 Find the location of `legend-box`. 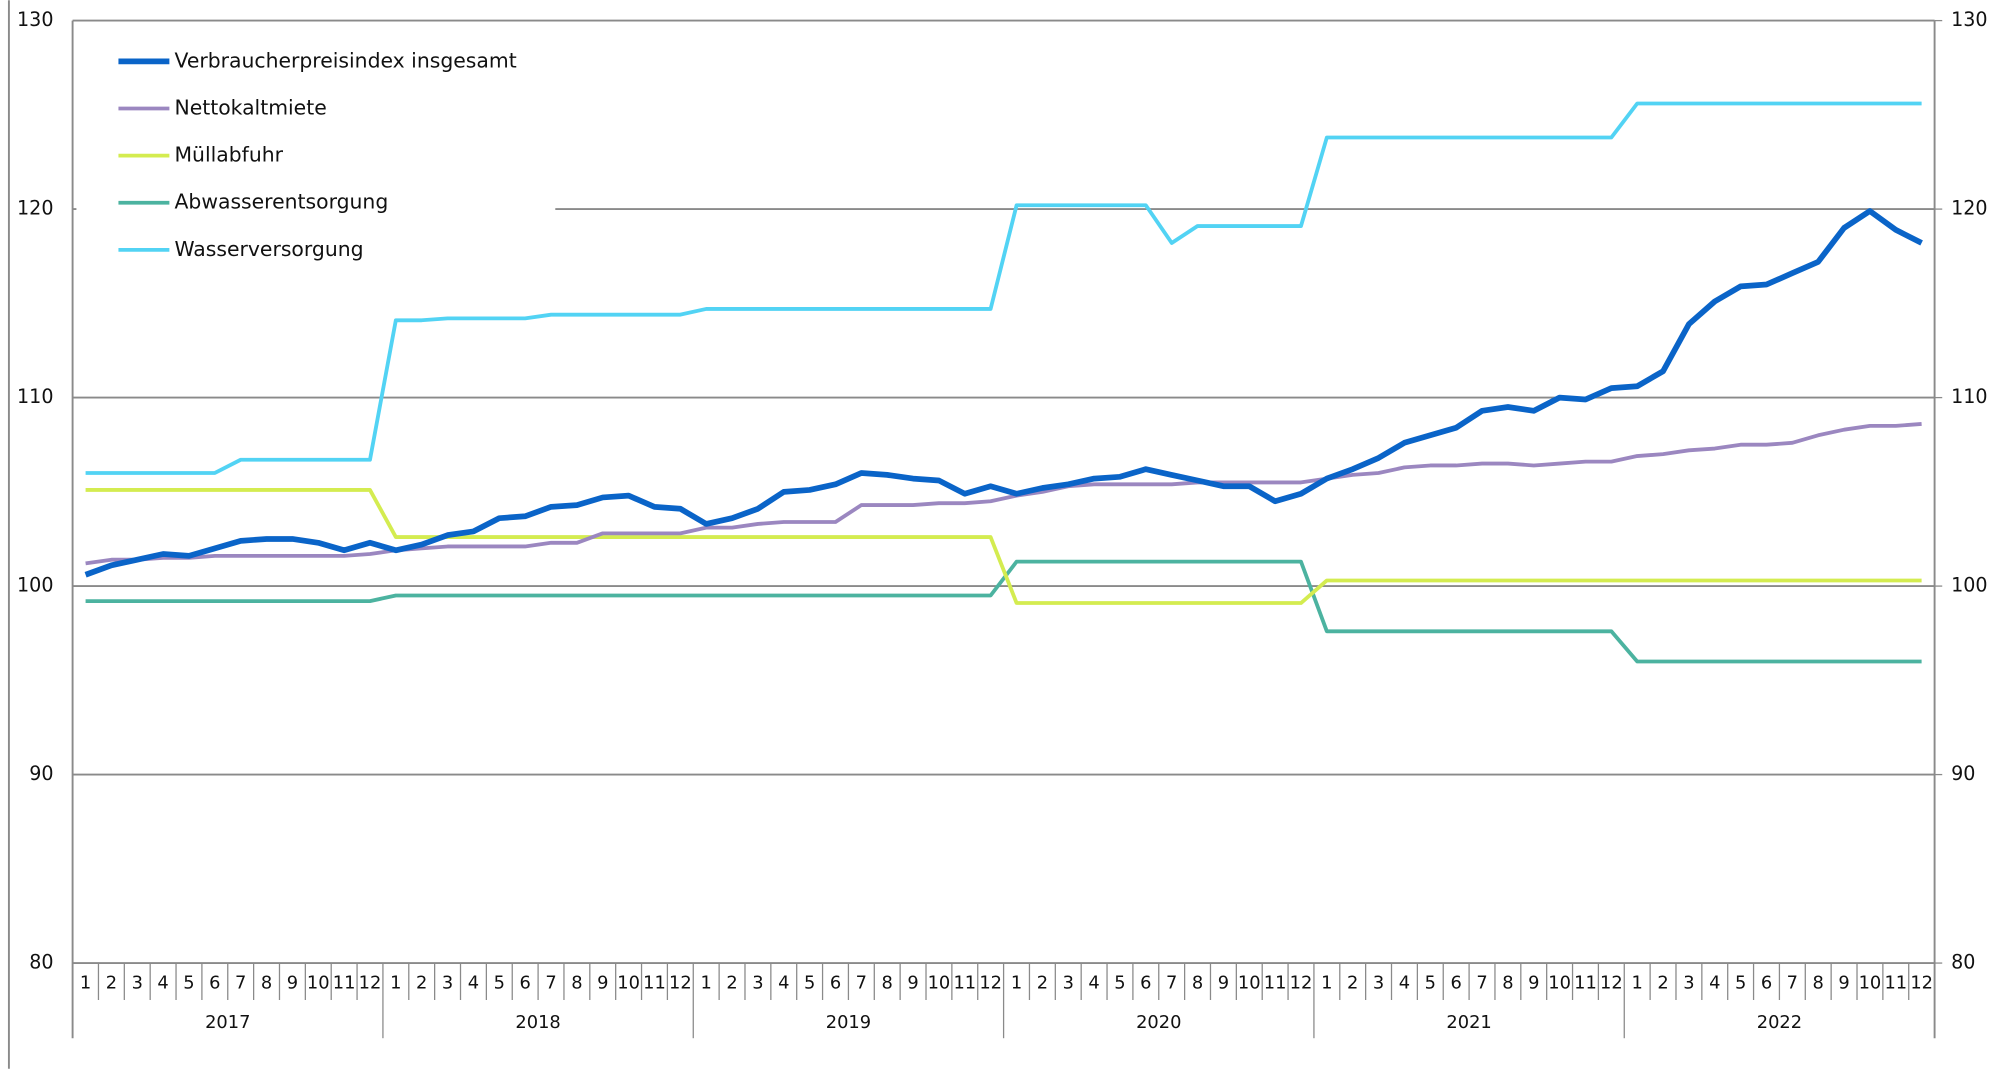

legend-box is located at coordinates (316, 153).